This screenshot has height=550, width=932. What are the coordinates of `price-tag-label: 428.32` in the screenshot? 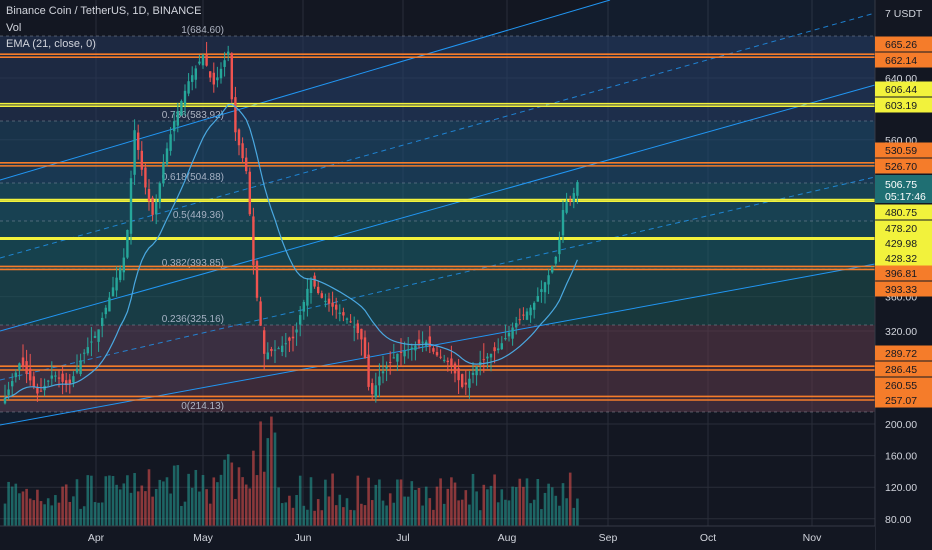 It's located at (901, 259).